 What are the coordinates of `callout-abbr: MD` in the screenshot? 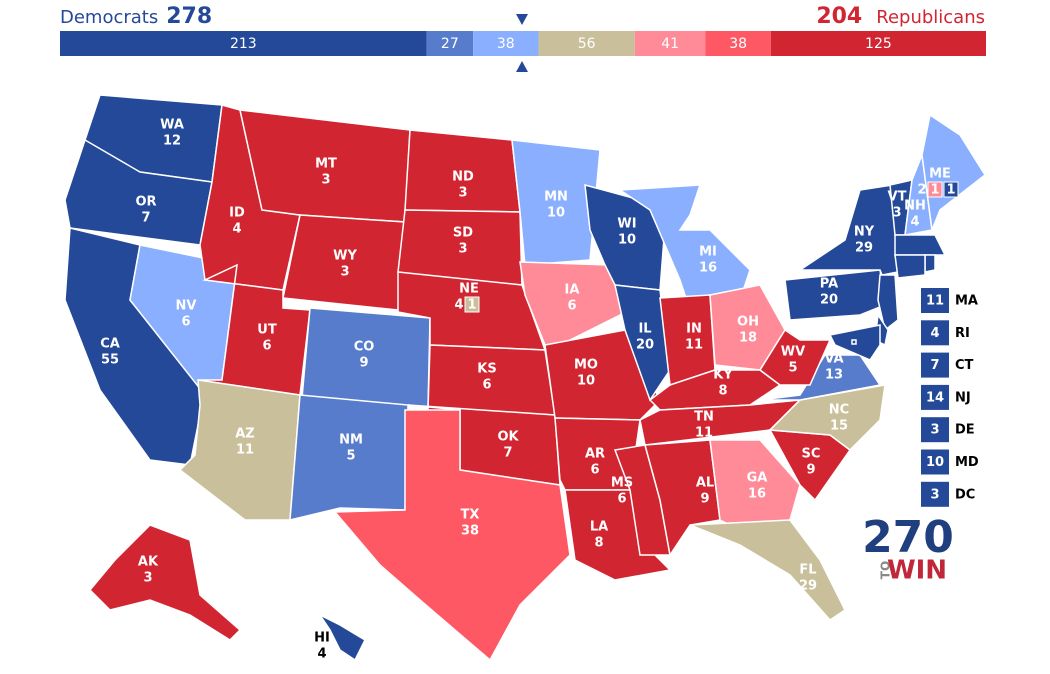 It's located at (967, 462).